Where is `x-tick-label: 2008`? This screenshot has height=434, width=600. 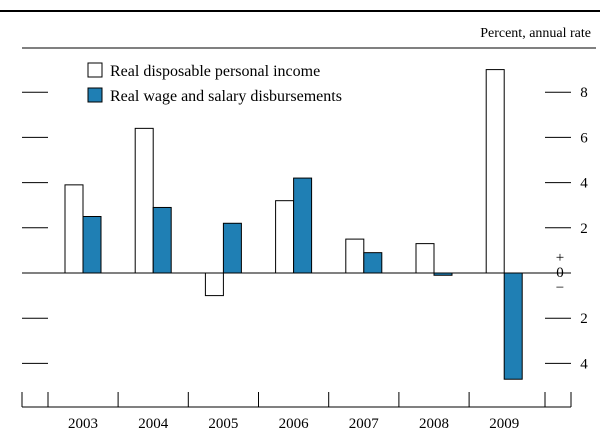
x-tick-label: 2008 is located at coordinates (434, 424).